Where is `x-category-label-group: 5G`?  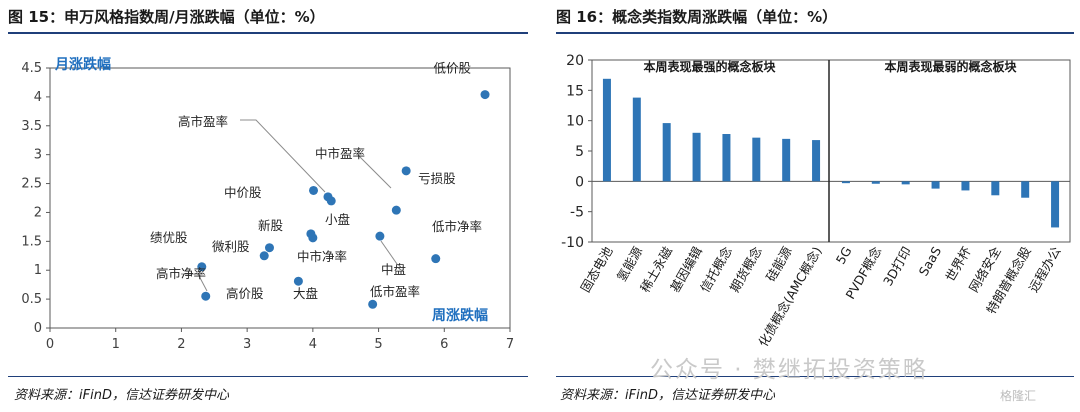 x-category-label-group: 5G is located at coordinates (844, 255).